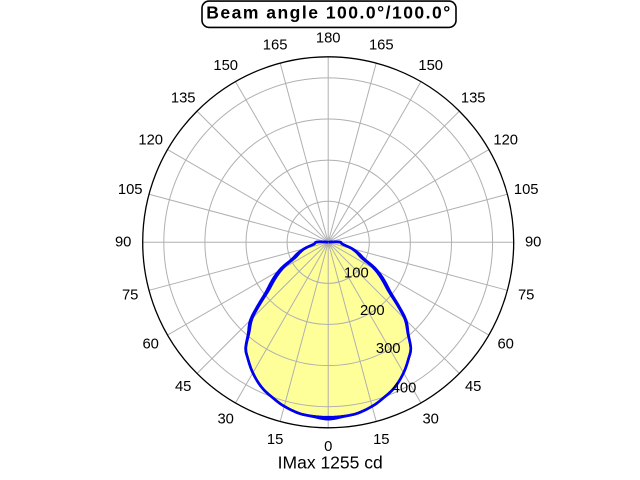 The height and width of the screenshot is (480, 640). What do you see at coordinates (356, 274) in the screenshot?
I see `svg-text: 100` at bounding box center [356, 274].